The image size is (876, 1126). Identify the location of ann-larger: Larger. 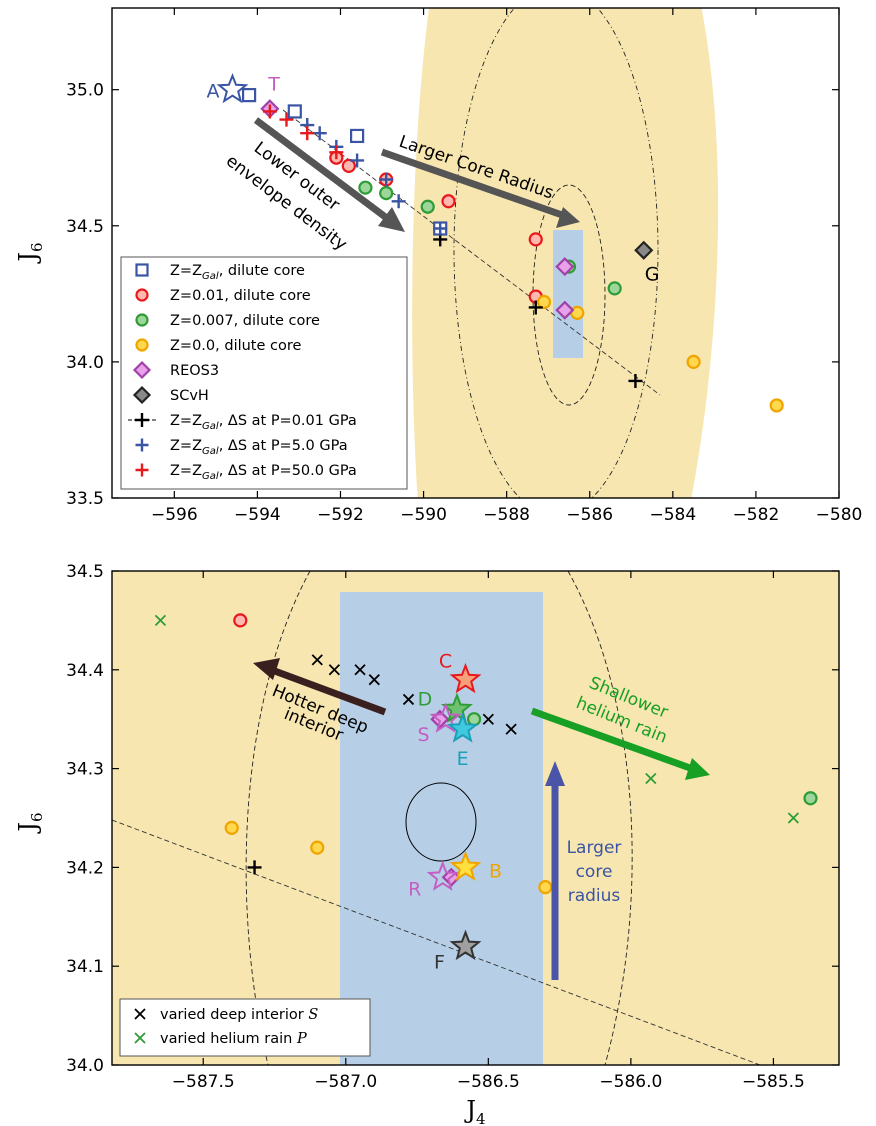
(594, 848).